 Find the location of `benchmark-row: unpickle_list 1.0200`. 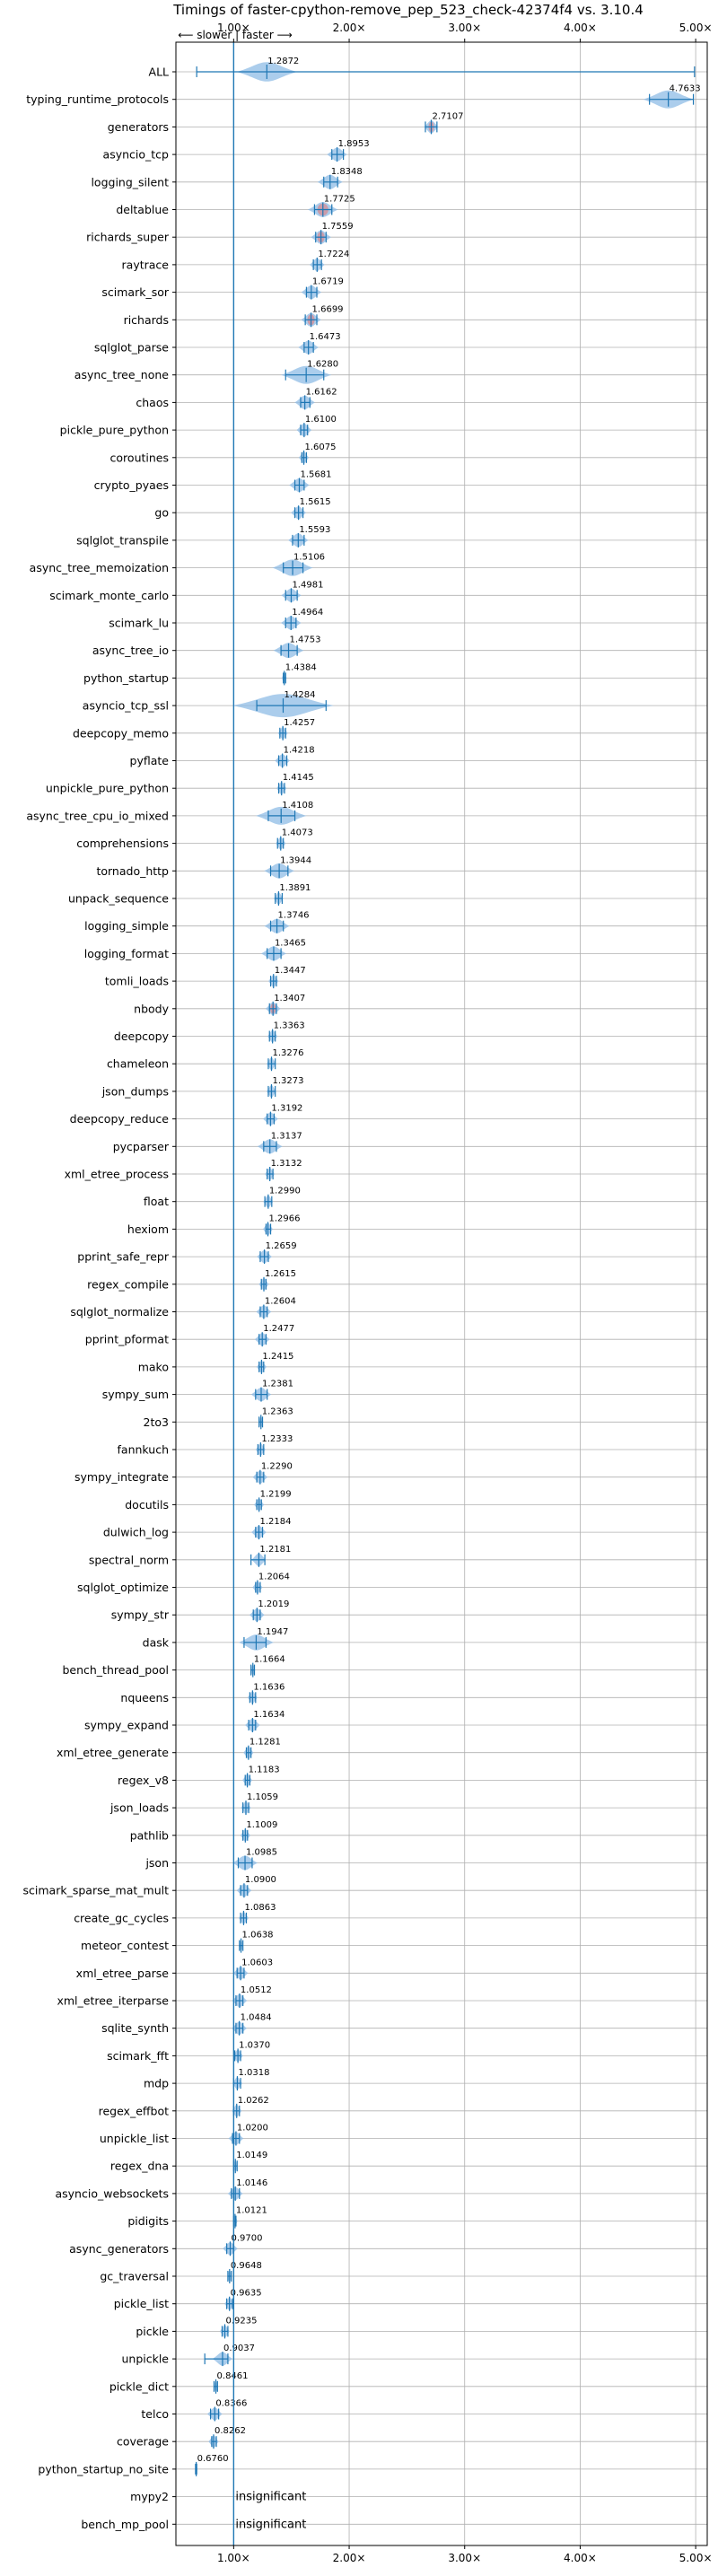

benchmark-row: unpickle_list 1.0200 is located at coordinates (403, 2135).